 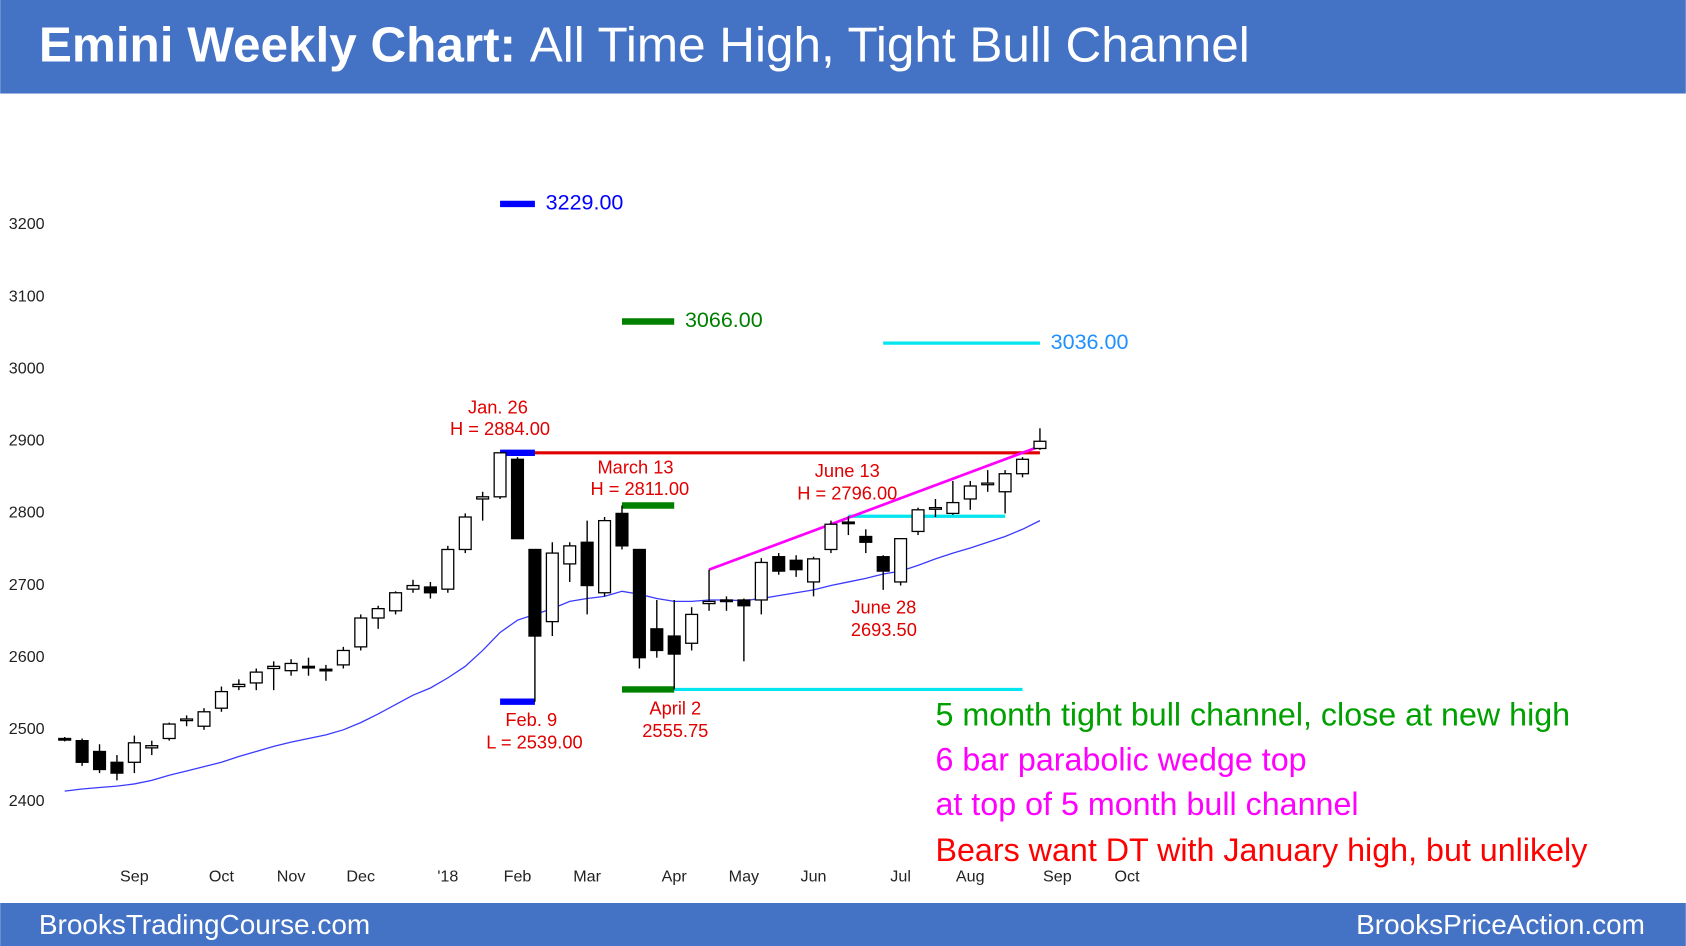 I want to click on note: 6 bar parabolic wedge top, so click(x=1120, y=760).